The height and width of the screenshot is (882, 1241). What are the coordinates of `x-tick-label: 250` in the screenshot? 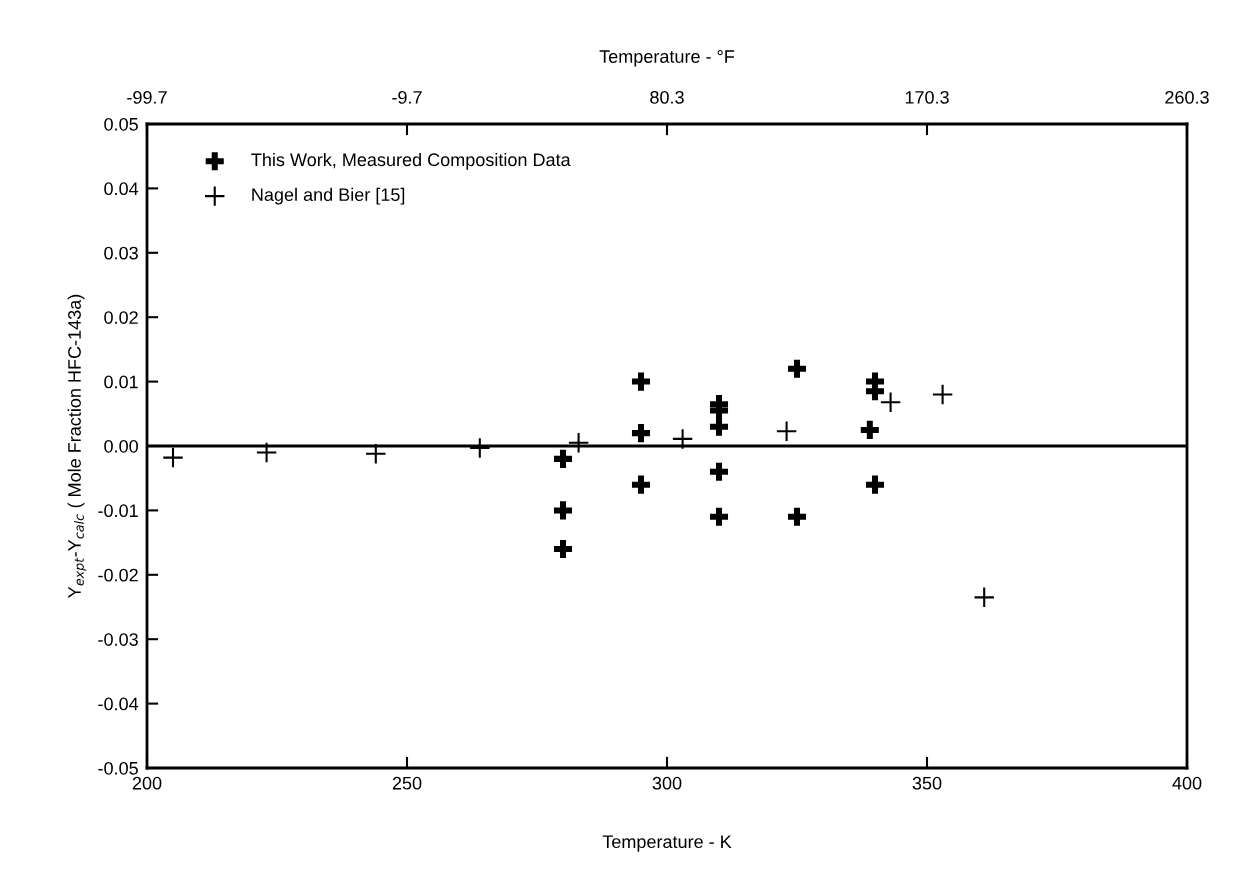 It's located at (407, 783).